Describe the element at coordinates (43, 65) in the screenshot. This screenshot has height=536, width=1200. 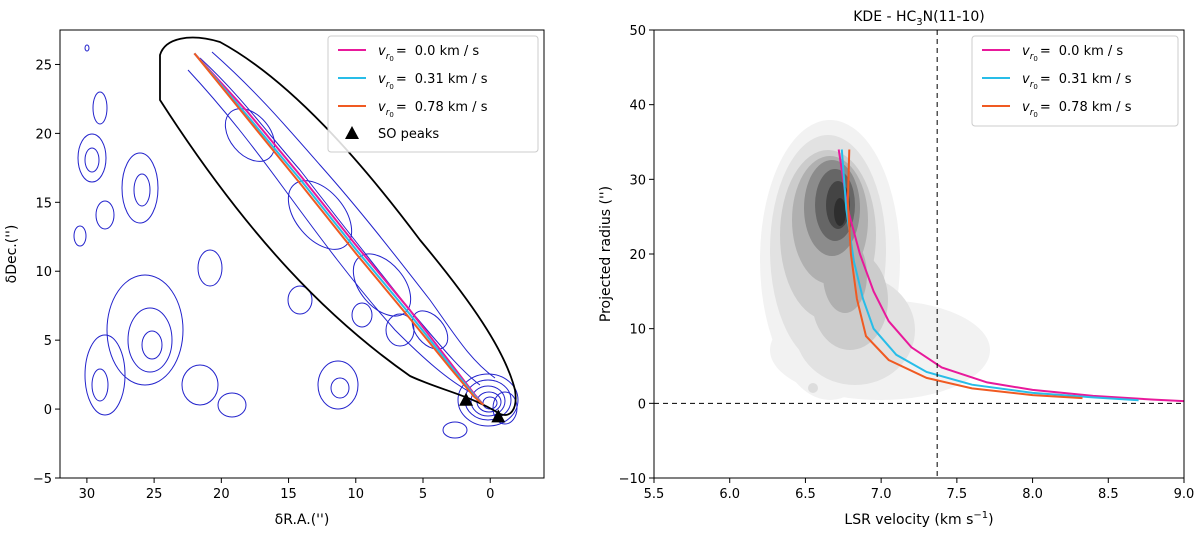
I see `y-tick-label: 25` at that location.